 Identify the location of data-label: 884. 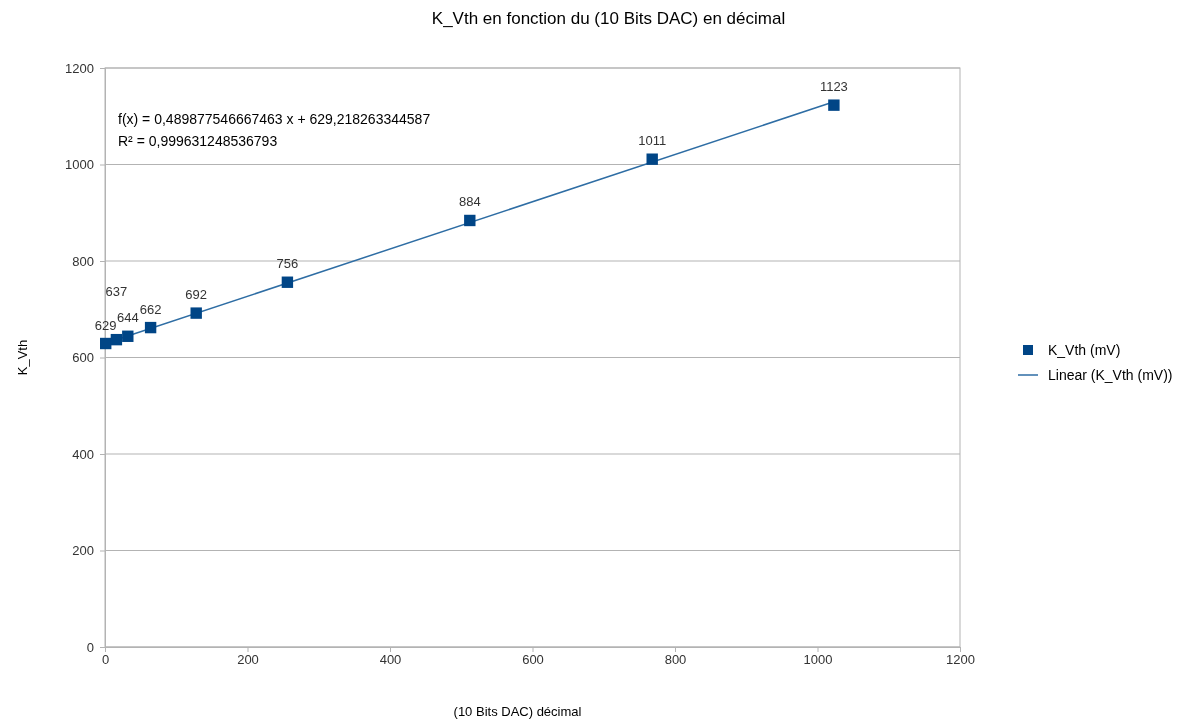
(469, 202).